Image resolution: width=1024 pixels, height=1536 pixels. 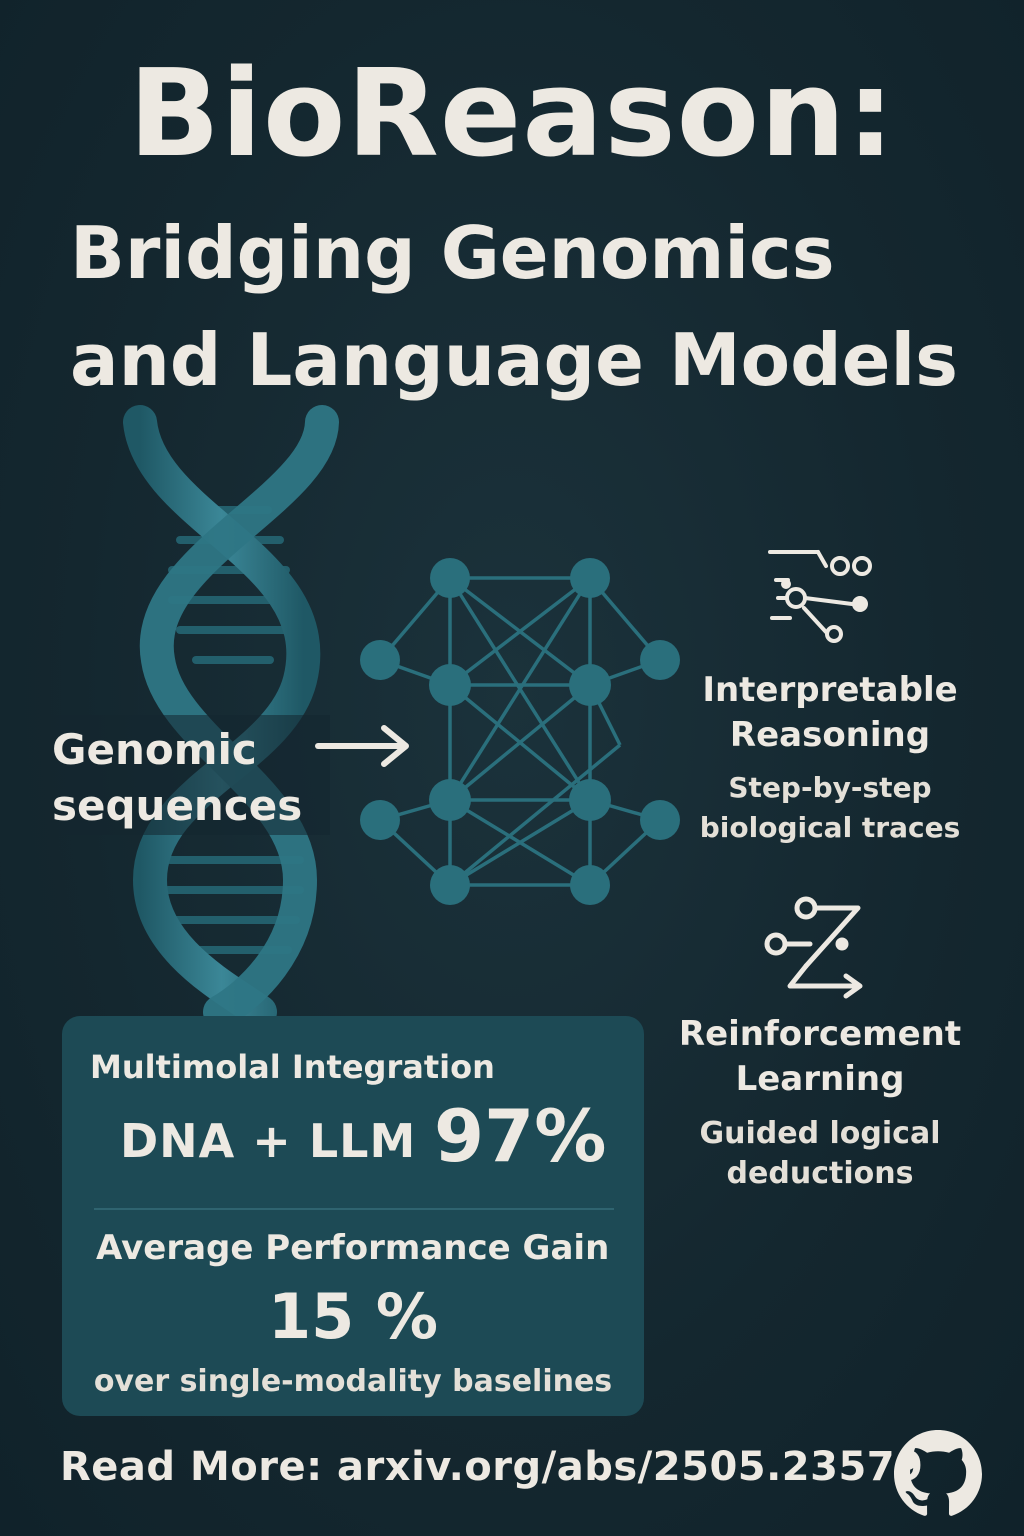 I want to click on card-divider, so click(x=354, y=1209).